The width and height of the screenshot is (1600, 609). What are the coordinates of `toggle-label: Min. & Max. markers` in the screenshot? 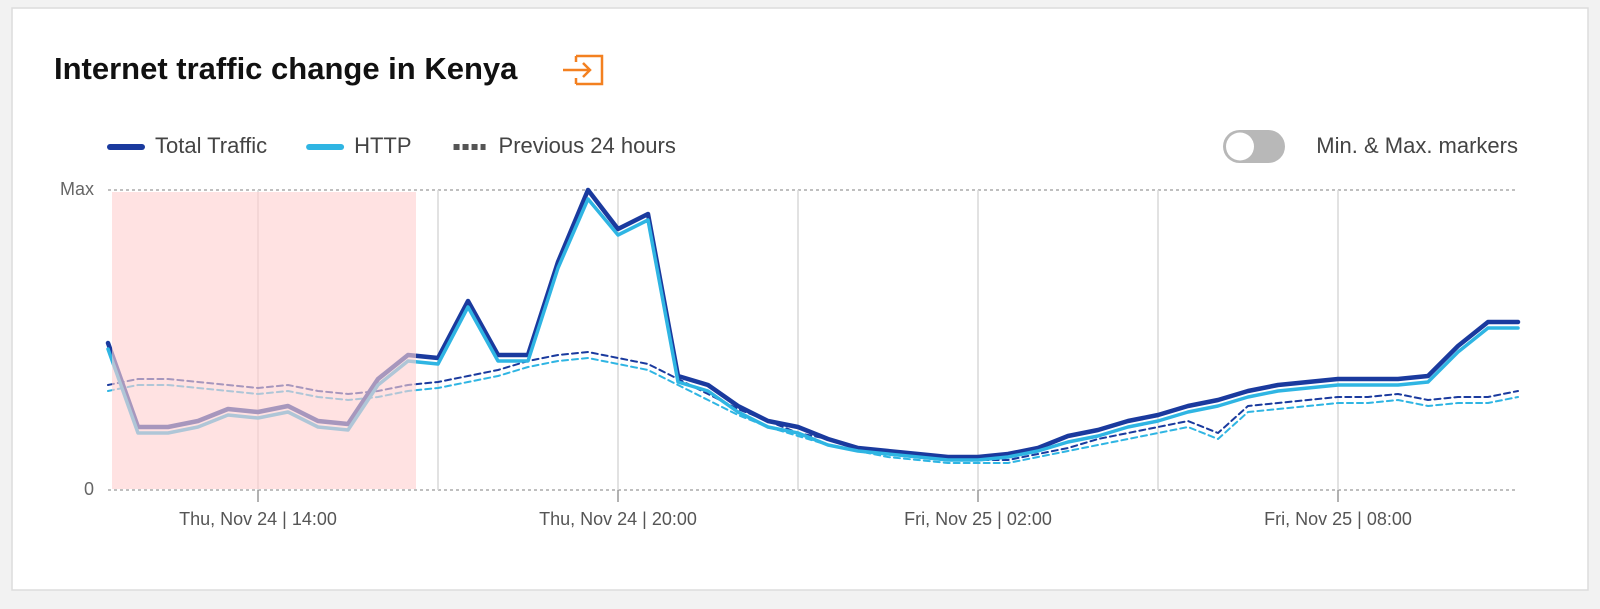 It's located at (1417, 145).